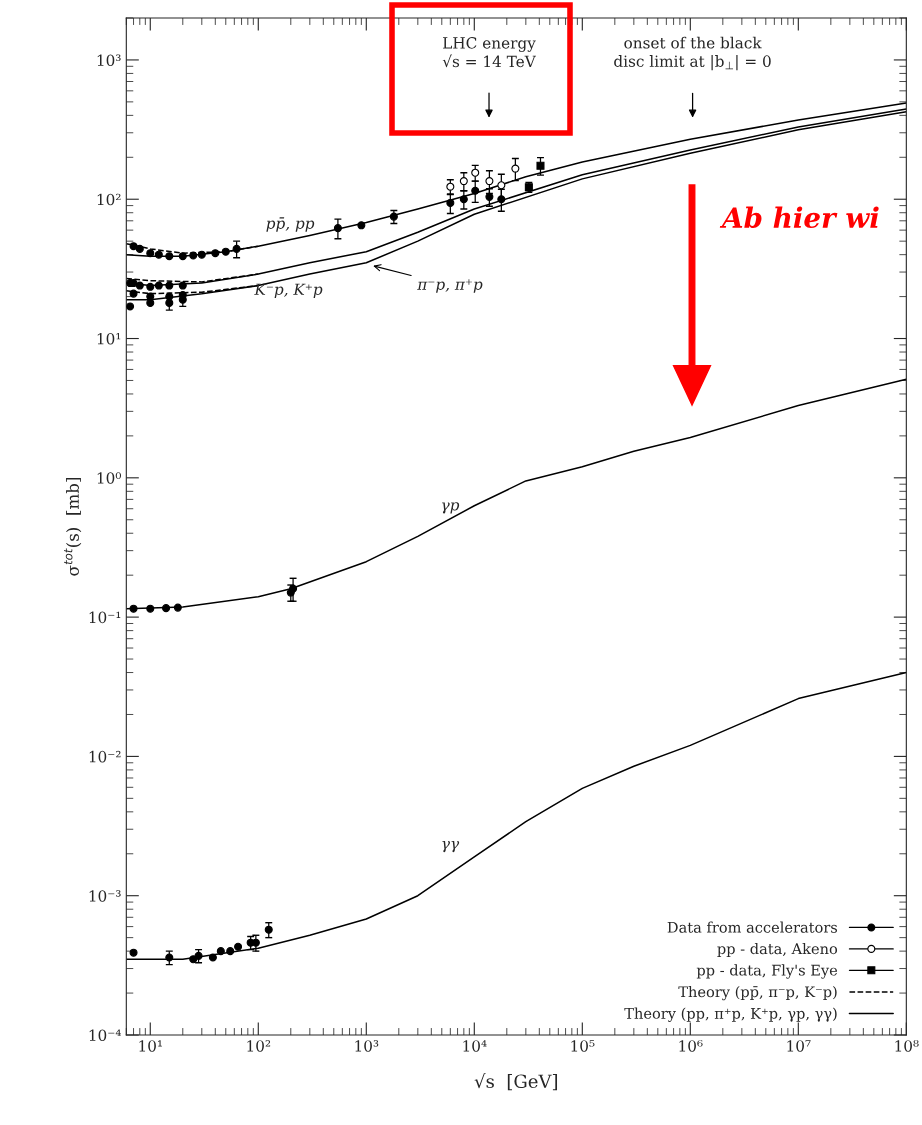 This screenshot has width=922, height=1125. What do you see at coordinates (583, 1046) in the screenshot?
I see `x-tick-label: 10⁵` at bounding box center [583, 1046].